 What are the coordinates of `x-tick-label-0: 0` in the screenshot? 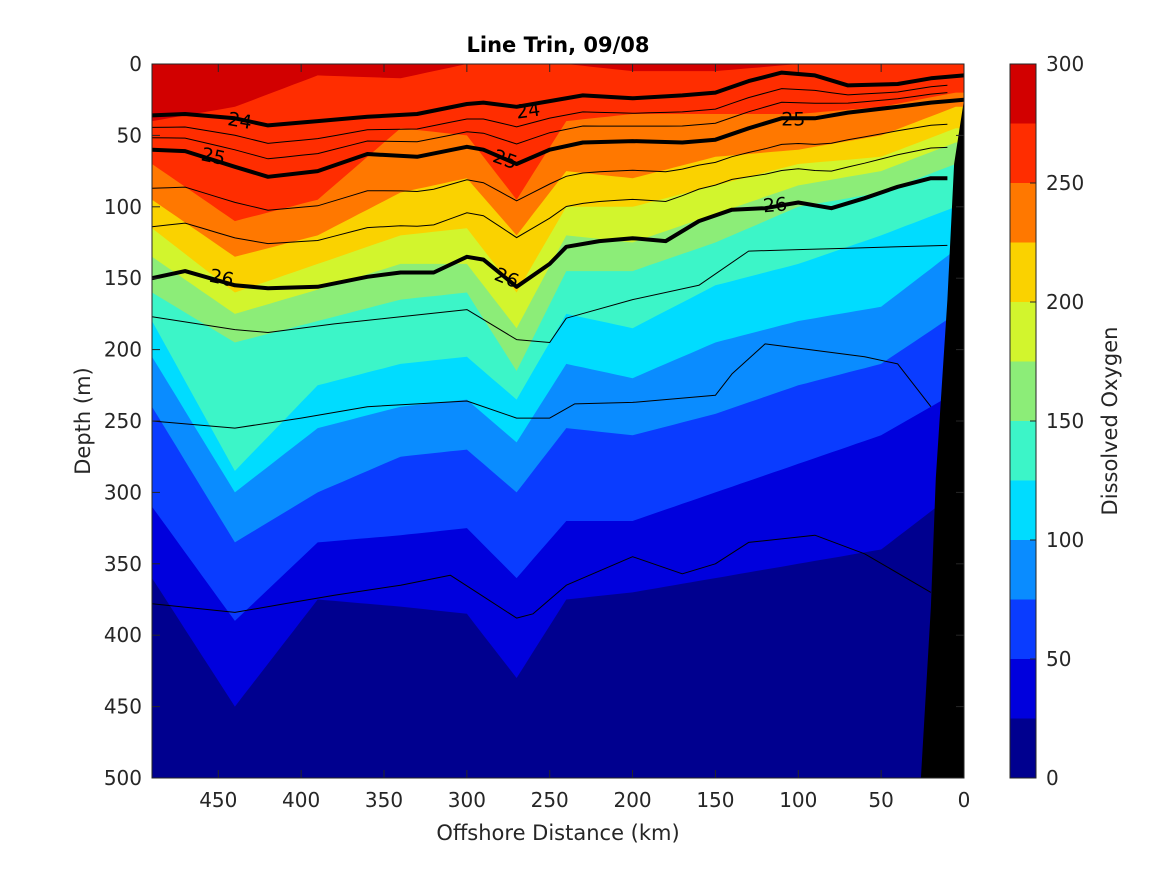 It's located at (964, 800).